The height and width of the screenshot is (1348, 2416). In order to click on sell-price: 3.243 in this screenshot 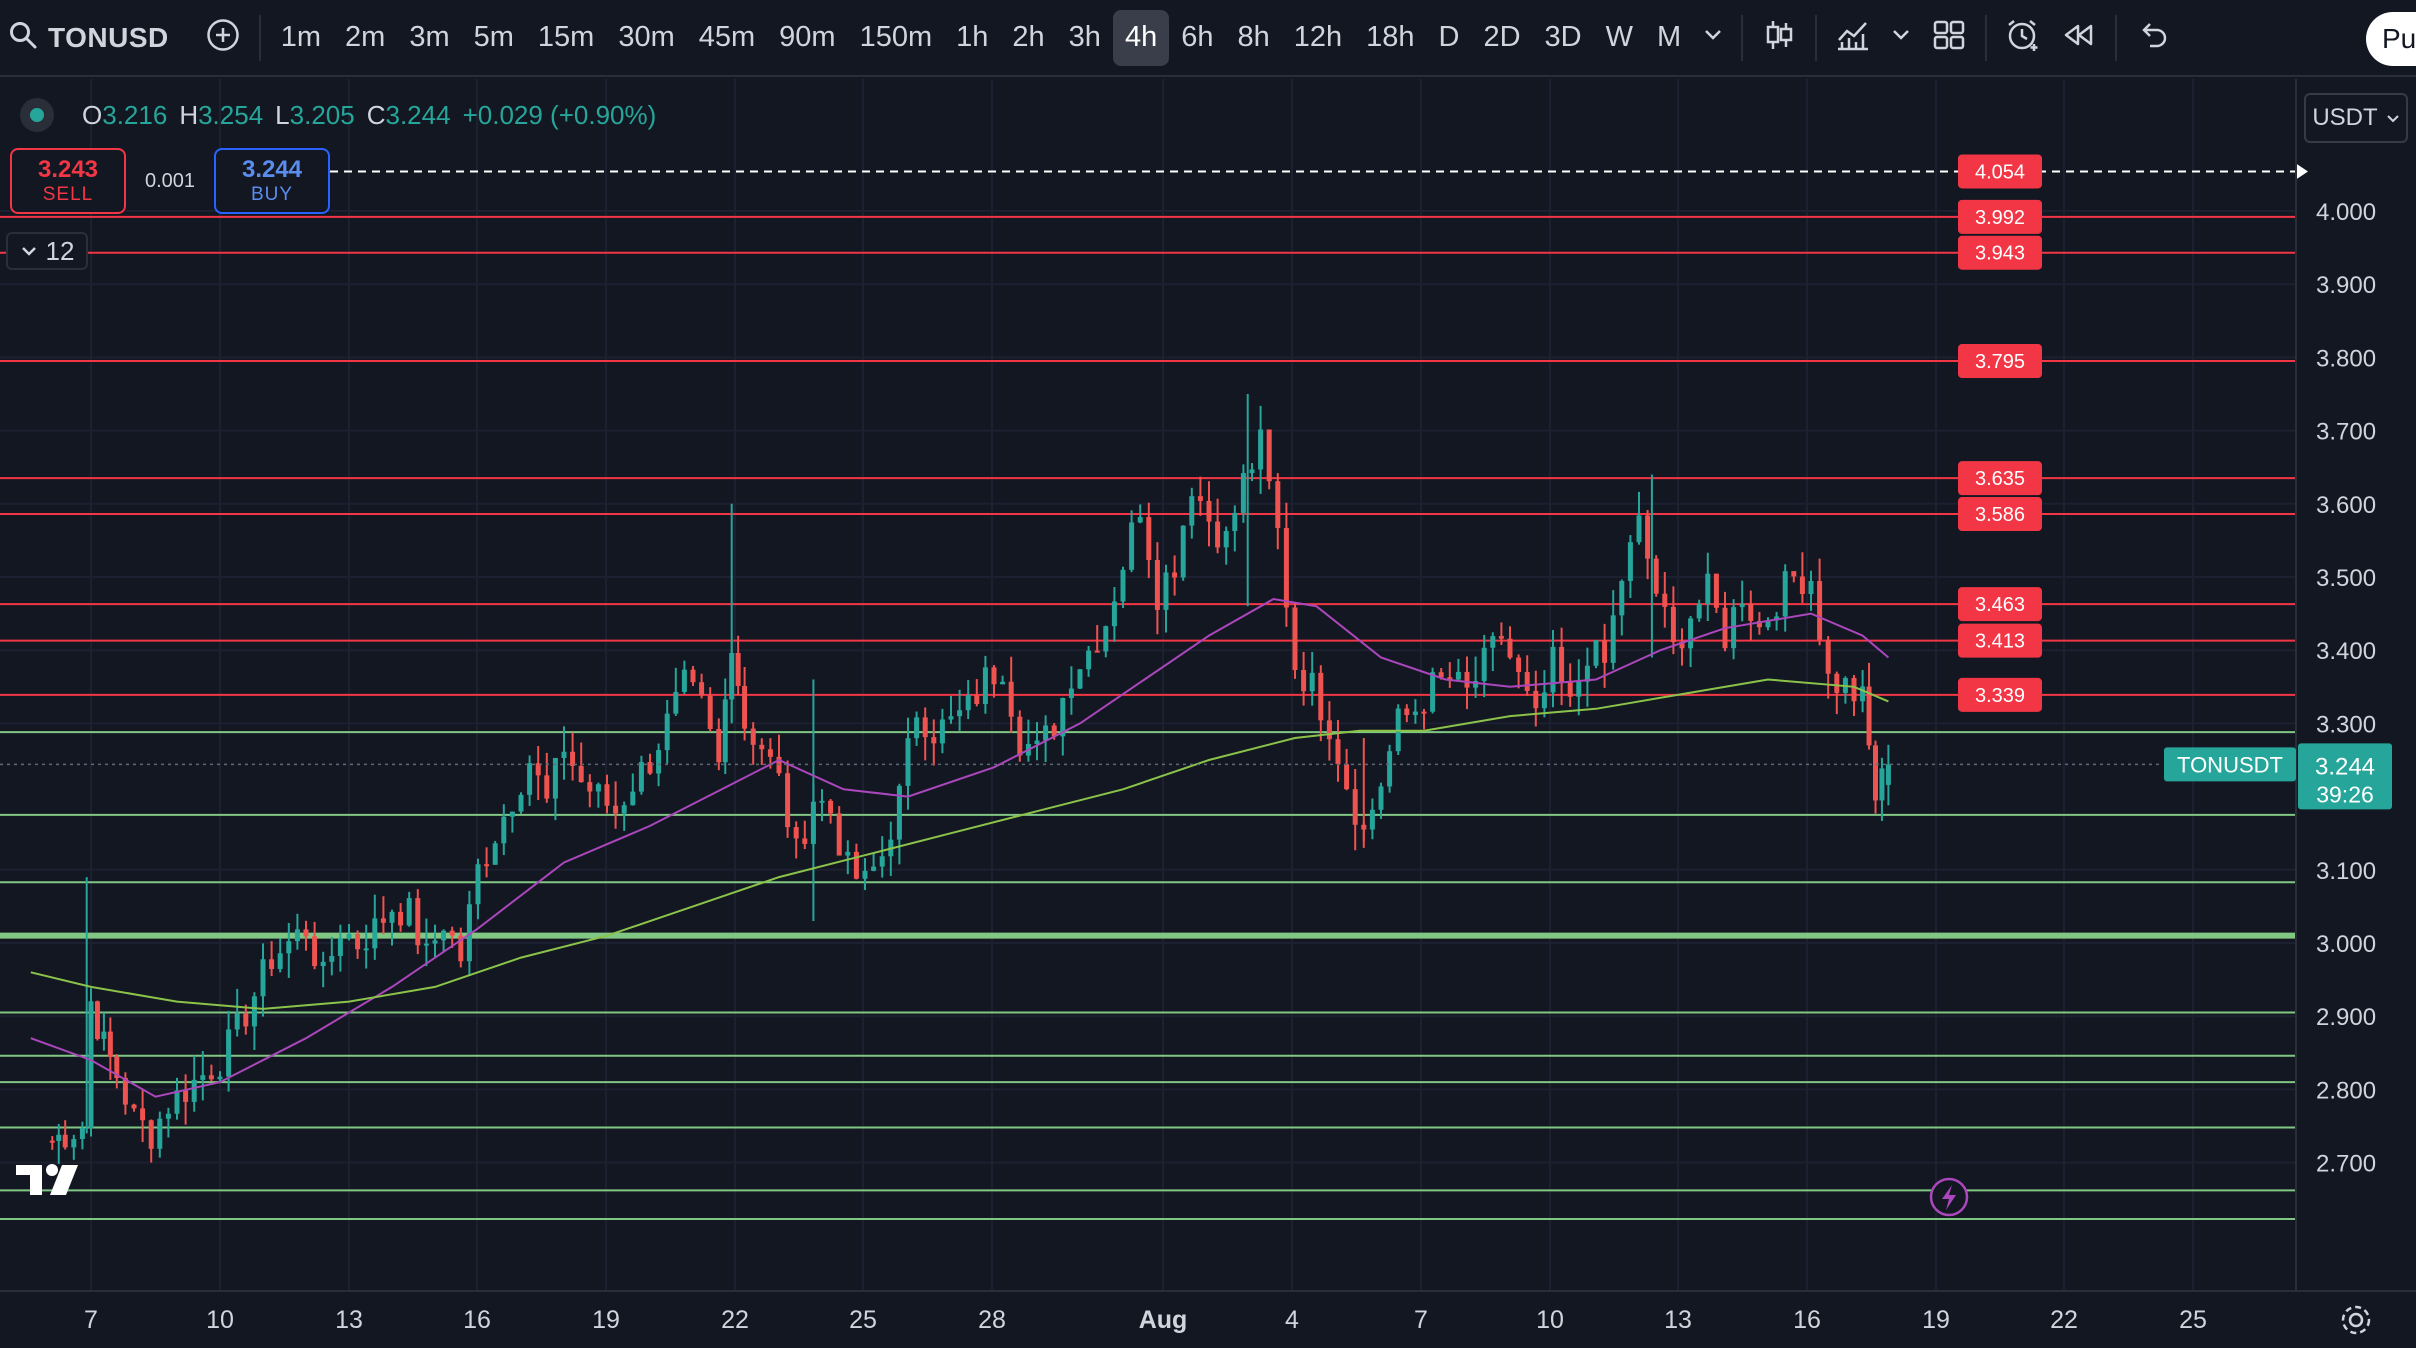, I will do `click(68, 169)`.